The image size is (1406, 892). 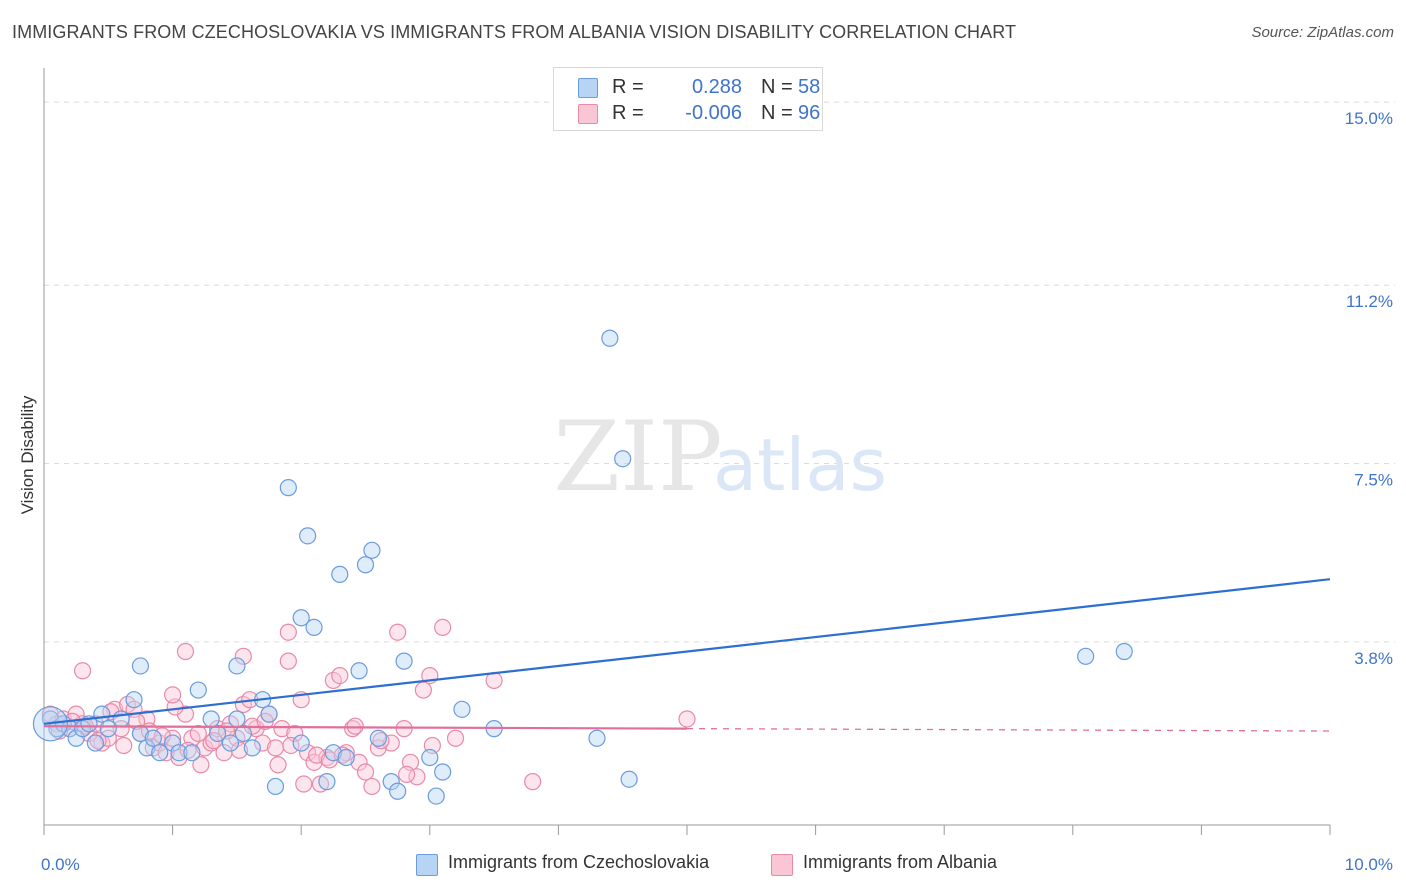 What do you see at coordinates (809, 87) in the screenshot?
I see `n-value: 58` at bounding box center [809, 87].